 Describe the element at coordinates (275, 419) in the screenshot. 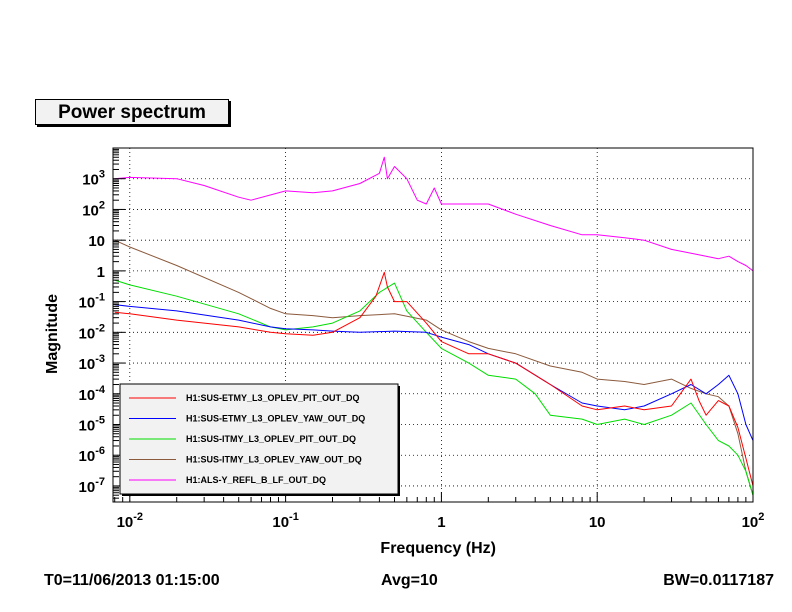

I see `legend-entry-label: H1:SUS-ETMY_L3_OPLEV_YAW_OUT_DQ` at that location.